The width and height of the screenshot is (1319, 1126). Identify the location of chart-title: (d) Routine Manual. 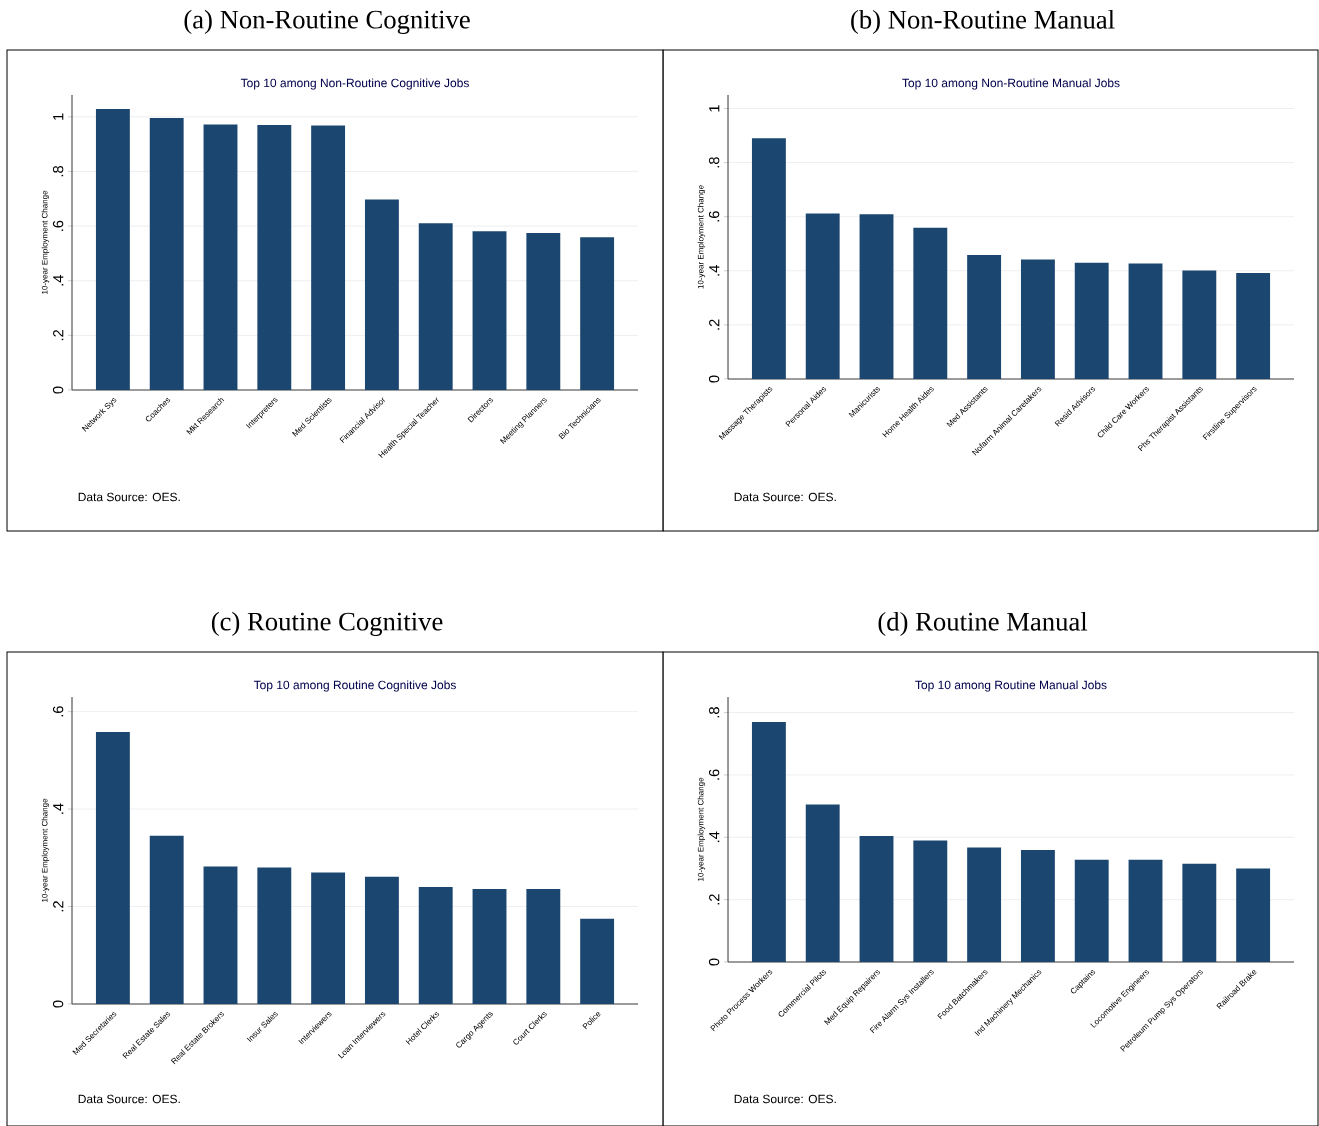
(983, 624).